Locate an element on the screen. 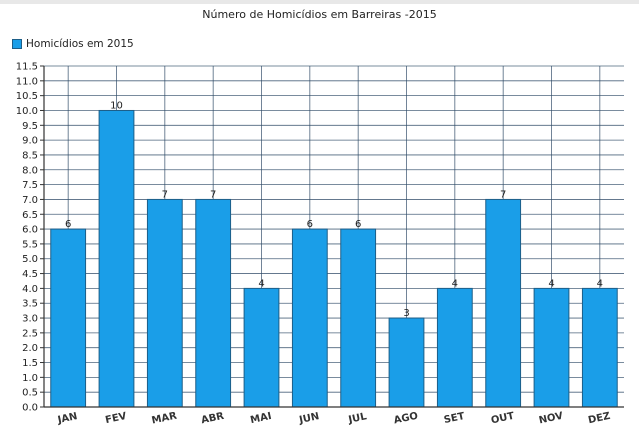 Image resolution: width=639 pixels, height=436 pixels. data-label: 10 is located at coordinates (116, 105).